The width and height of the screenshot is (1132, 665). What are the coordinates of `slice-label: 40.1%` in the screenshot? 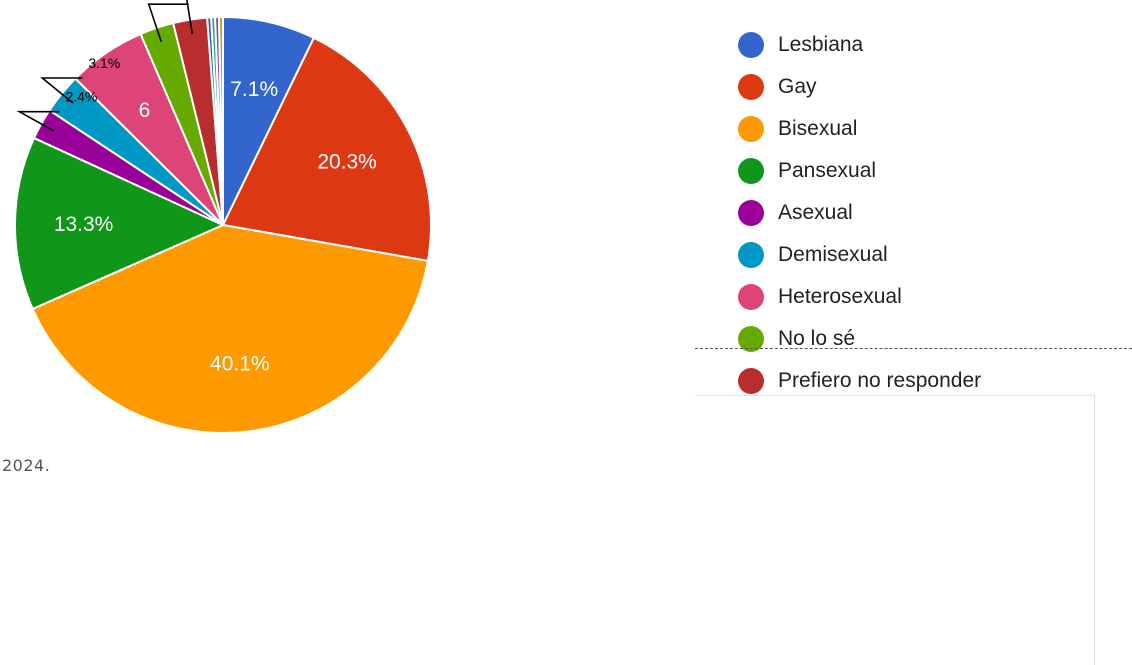 It's located at (240, 363).